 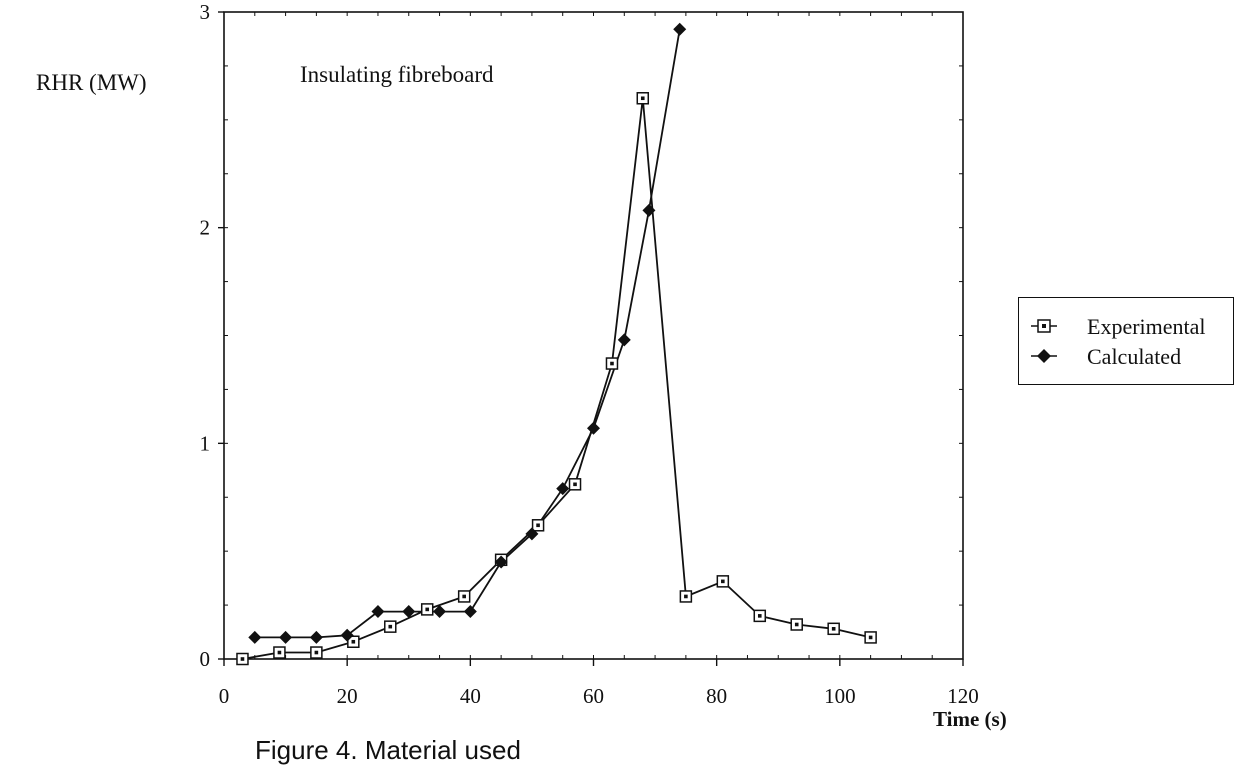 I want to click on x-tick-label: 20, so click(x=347, y=696).